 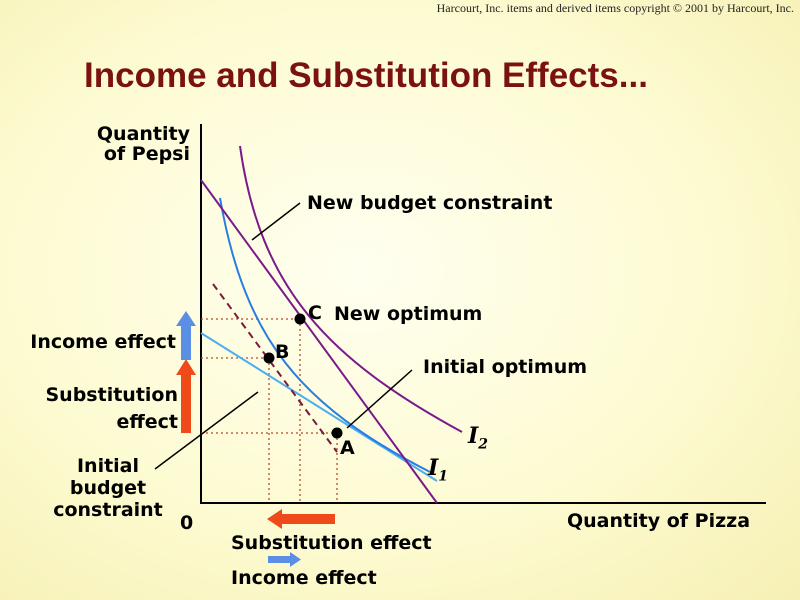 I want to click on curve-i2-label: I2, so click(x=478, y=437).